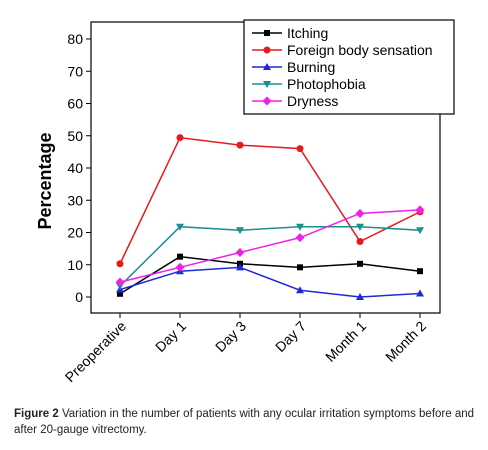 Image resolution: width=488 pixels, height=450 pixels. I want to click on series-dryness, so click(270, 246).